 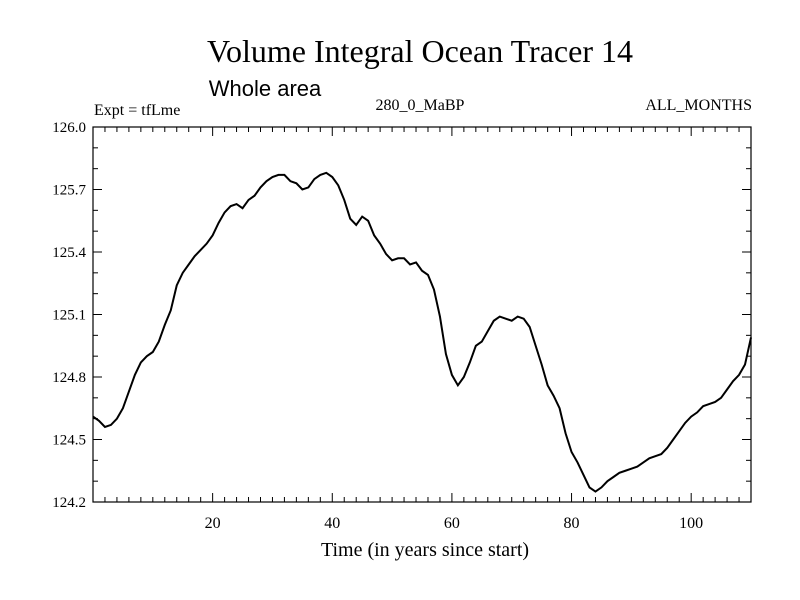 I want to click on x-tick-label: 80, so click(x=572, y=523).